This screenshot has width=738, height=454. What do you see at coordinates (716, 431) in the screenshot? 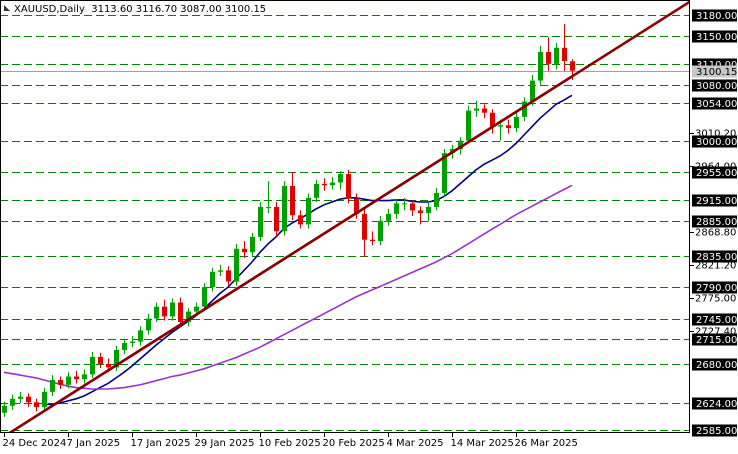
I see `level-label: 2585.00` at bounding box center [716, 431].